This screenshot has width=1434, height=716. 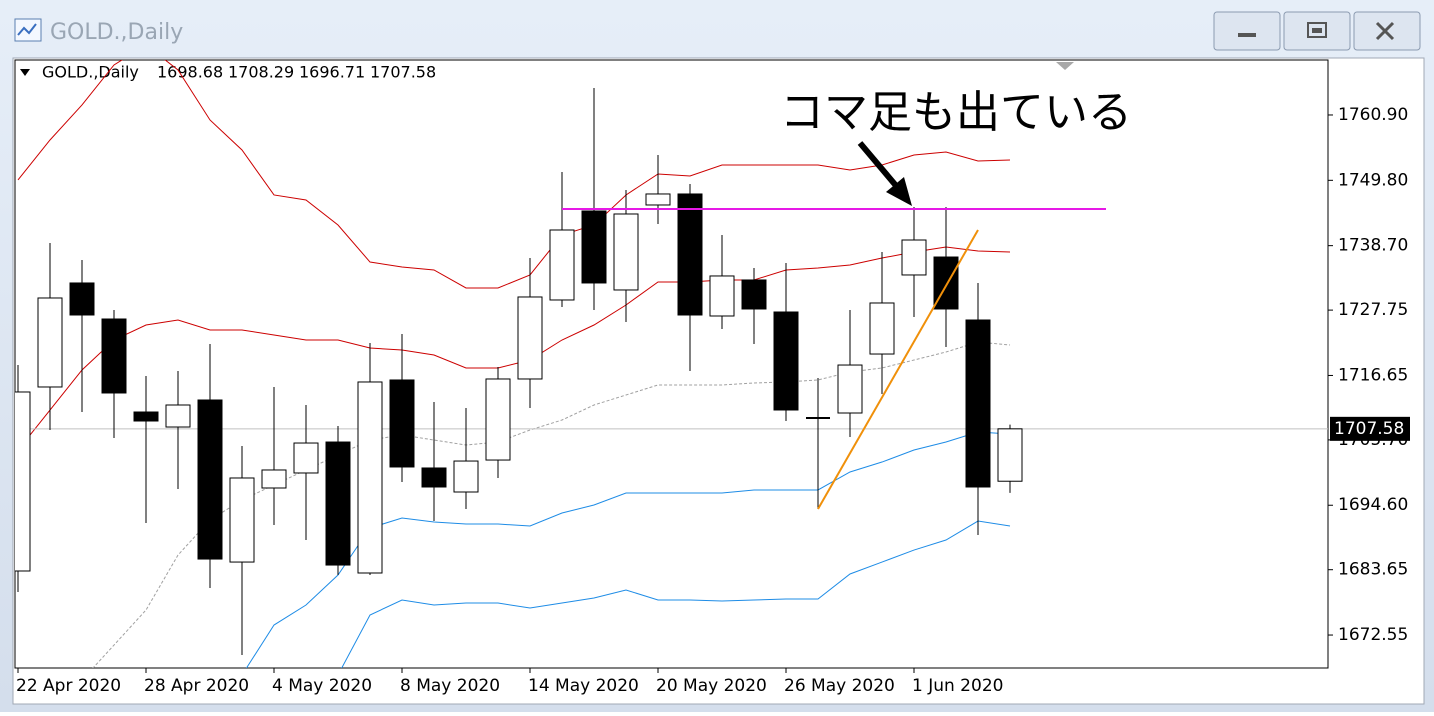 What do you see at coordinates (839, 686) in the screenshot?
I see `x-tick-label: 26 May 2020` at bounding box center [839, 686].